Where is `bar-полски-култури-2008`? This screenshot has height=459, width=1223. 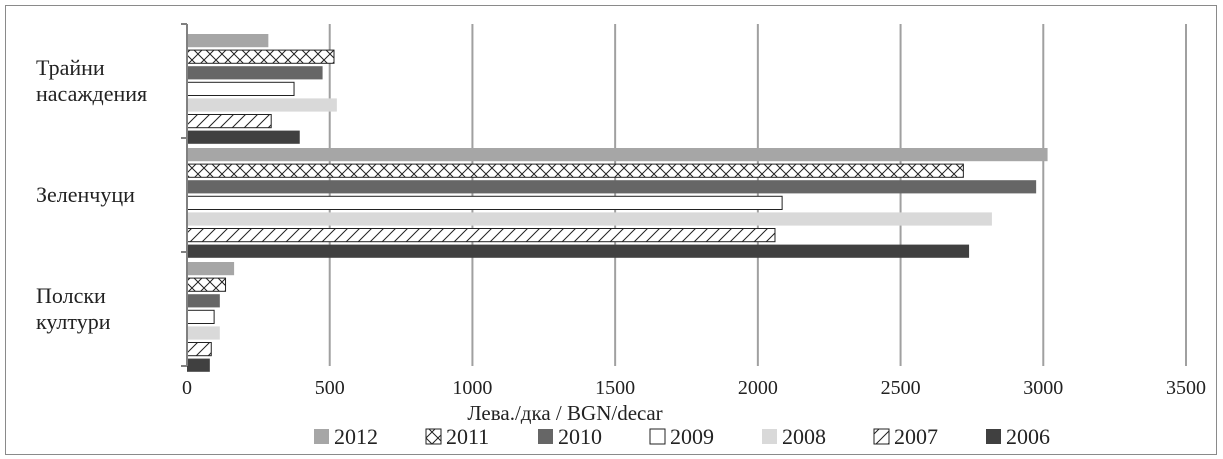
bar-полски-култури-2008 is located at coordinates (203, 333).